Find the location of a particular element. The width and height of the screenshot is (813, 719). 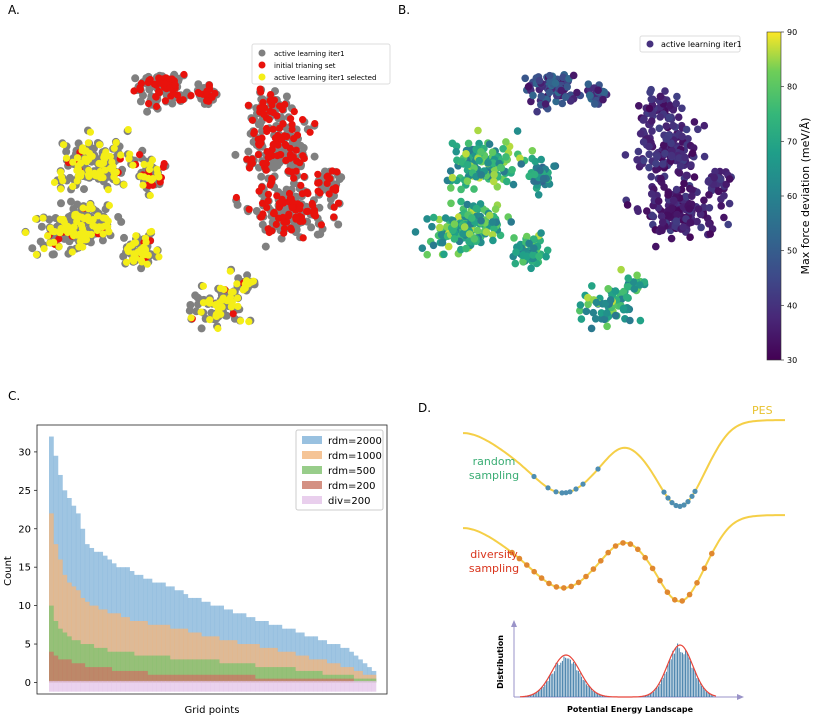

hist-legend-swatch is located at coordinates (312, 485).